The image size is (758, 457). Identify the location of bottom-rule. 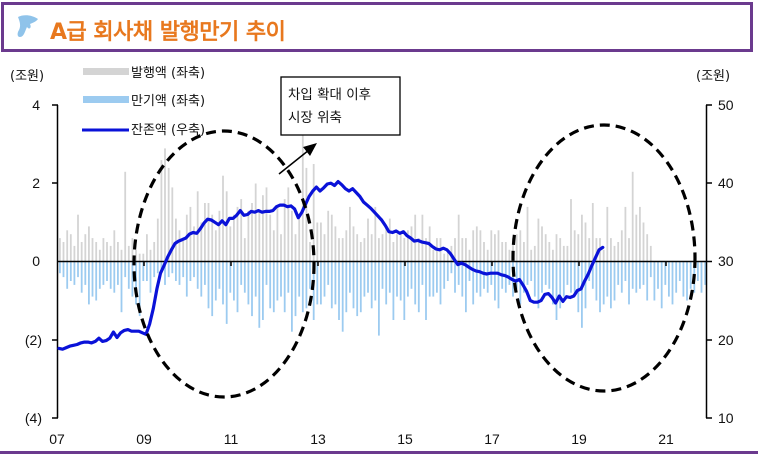
(379, 452).